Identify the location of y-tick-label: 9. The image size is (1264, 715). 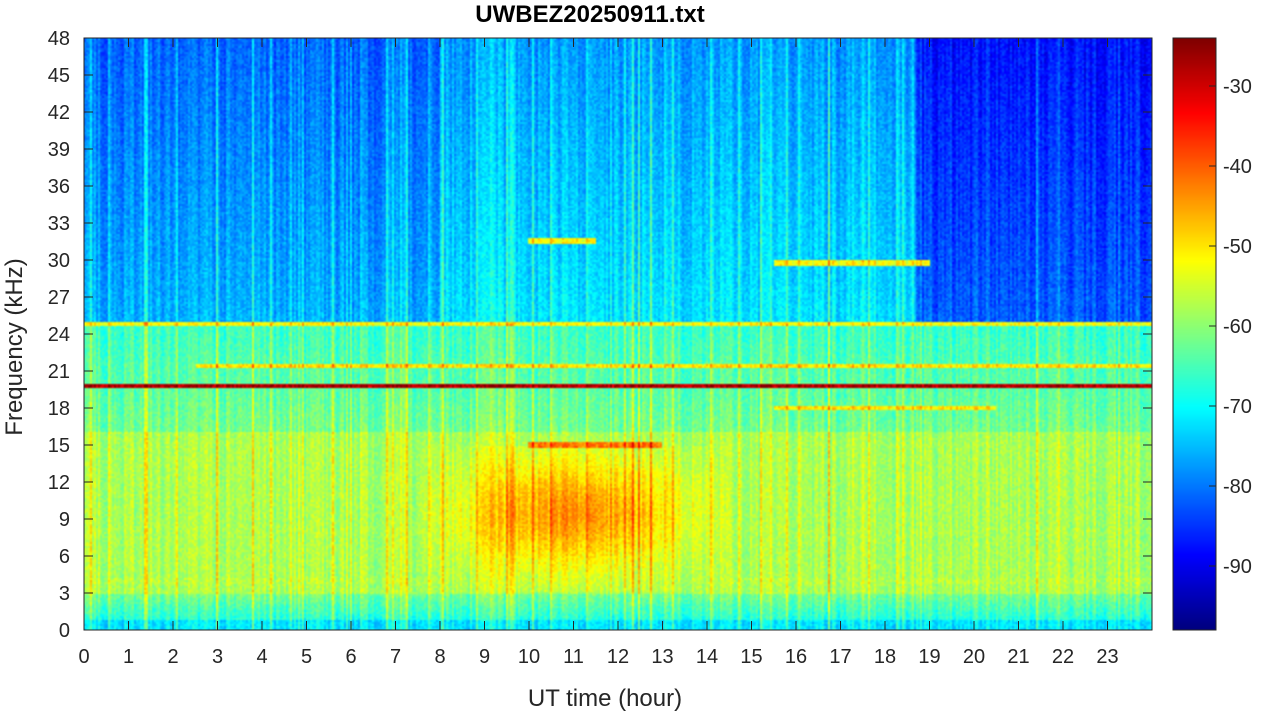
(64, 520).